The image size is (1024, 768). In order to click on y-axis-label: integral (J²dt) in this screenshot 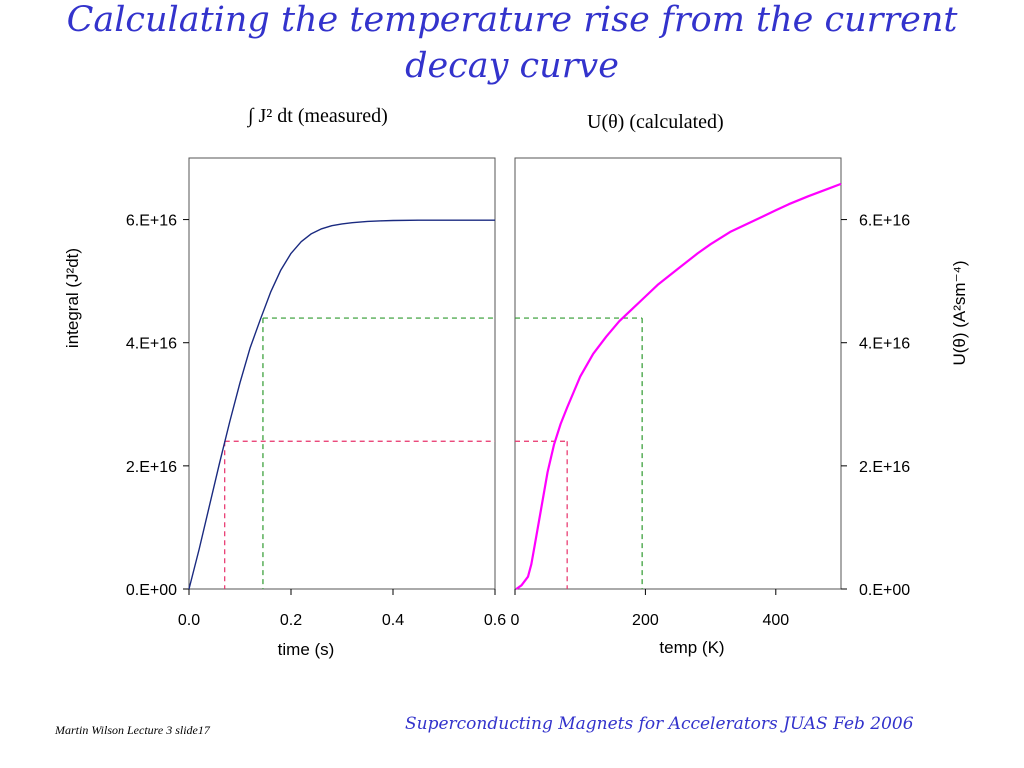, I will do `click(72, 298)`.